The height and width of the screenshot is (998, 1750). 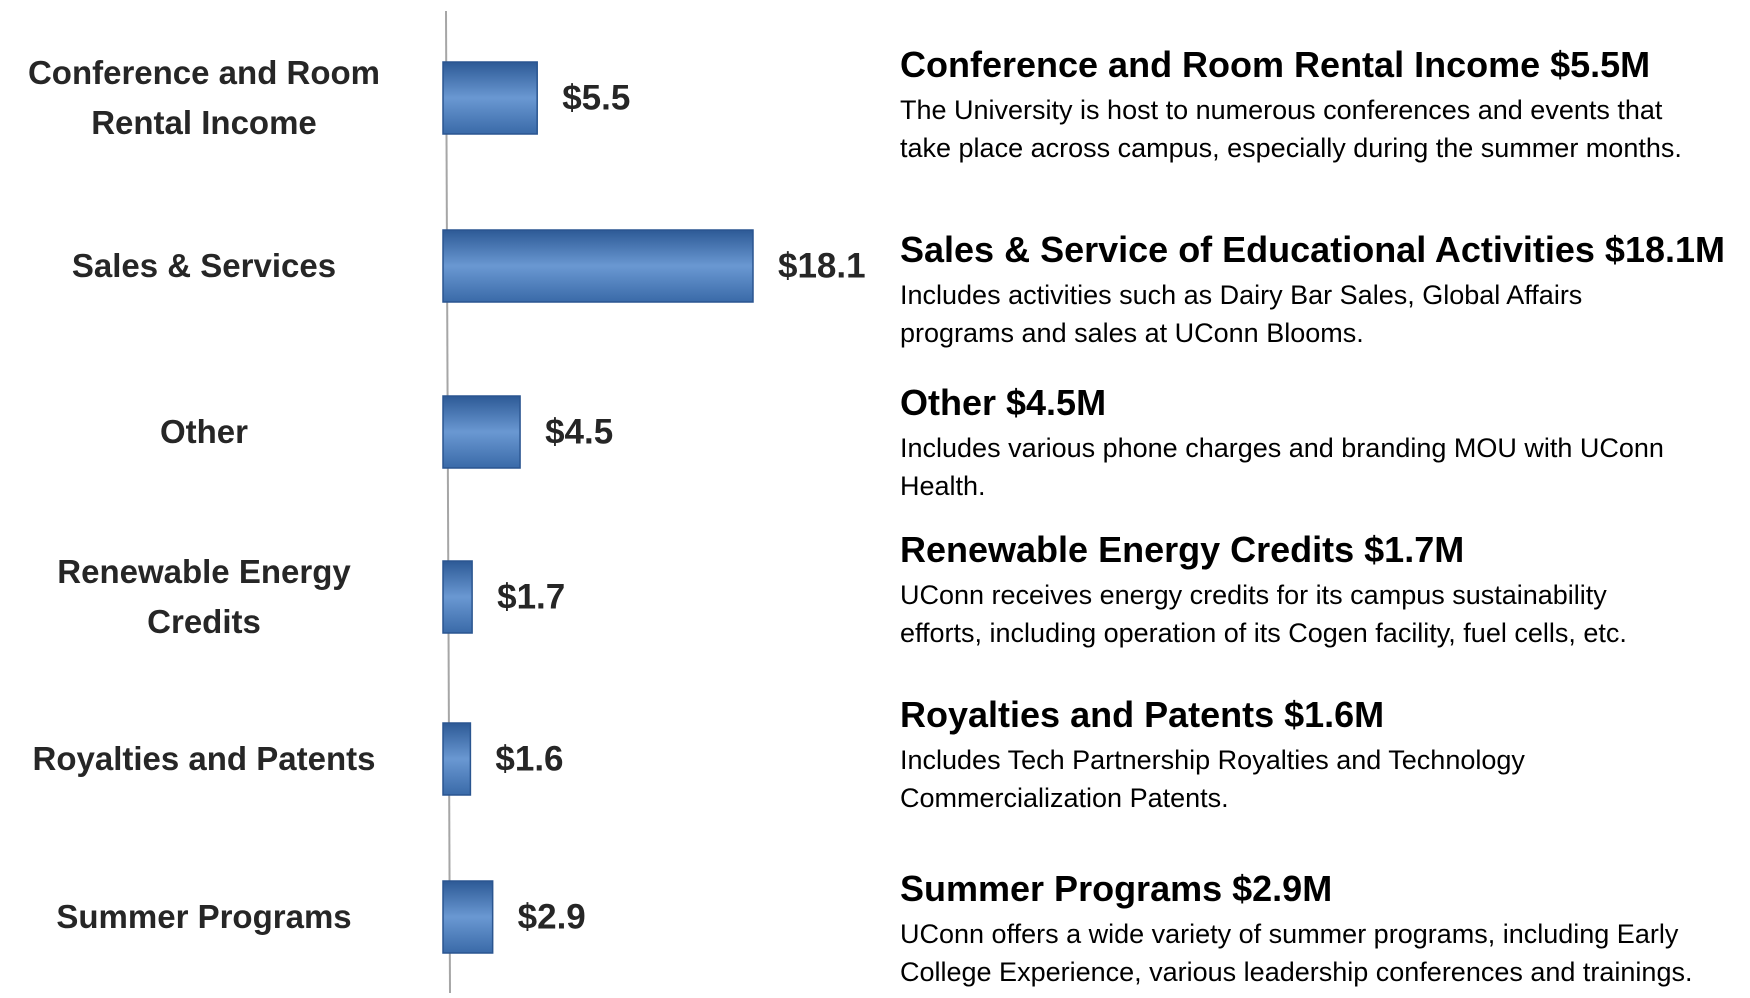 I want to click on value-label: $4.5, so click(x=579, y=431).